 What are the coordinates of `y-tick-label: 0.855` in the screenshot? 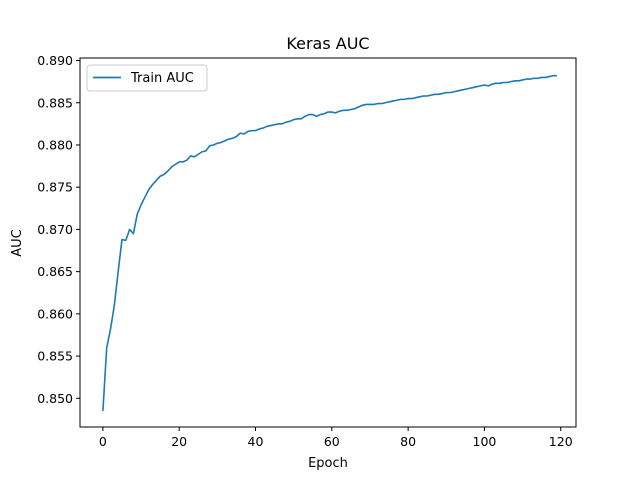 It's located at (55, 356).